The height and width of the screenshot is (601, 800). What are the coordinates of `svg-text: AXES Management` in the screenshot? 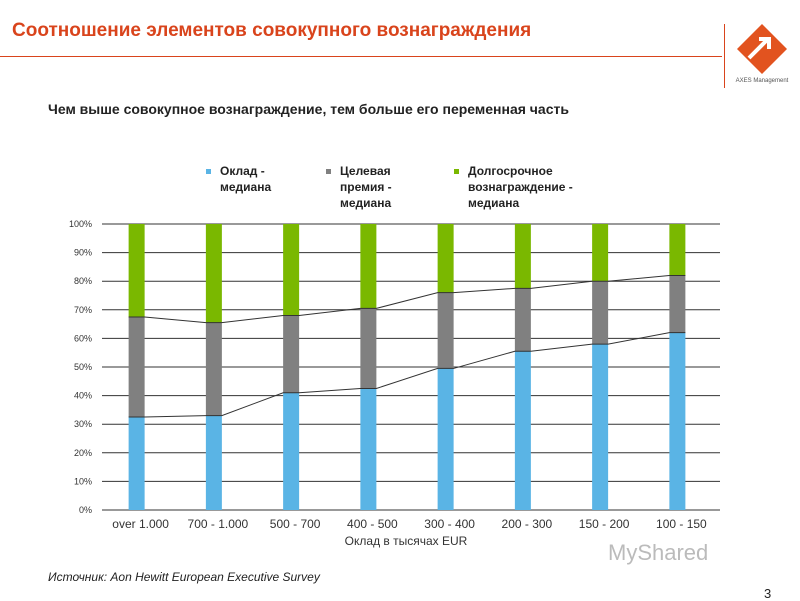 It's located at (762, 81).